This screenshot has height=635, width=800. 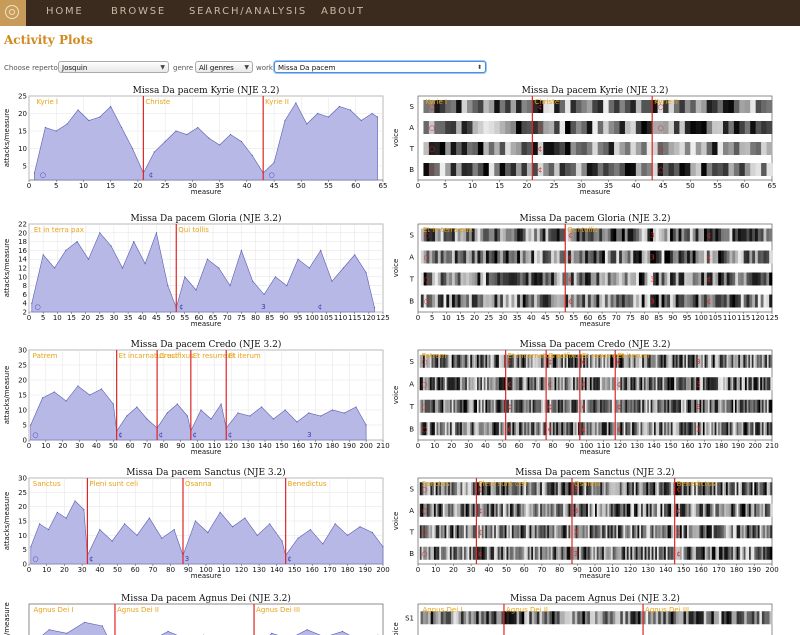 What do you see at coordinates (210, 628) in the screenshot?
I see `chart9-series-area` at bounding box center [210, 628].